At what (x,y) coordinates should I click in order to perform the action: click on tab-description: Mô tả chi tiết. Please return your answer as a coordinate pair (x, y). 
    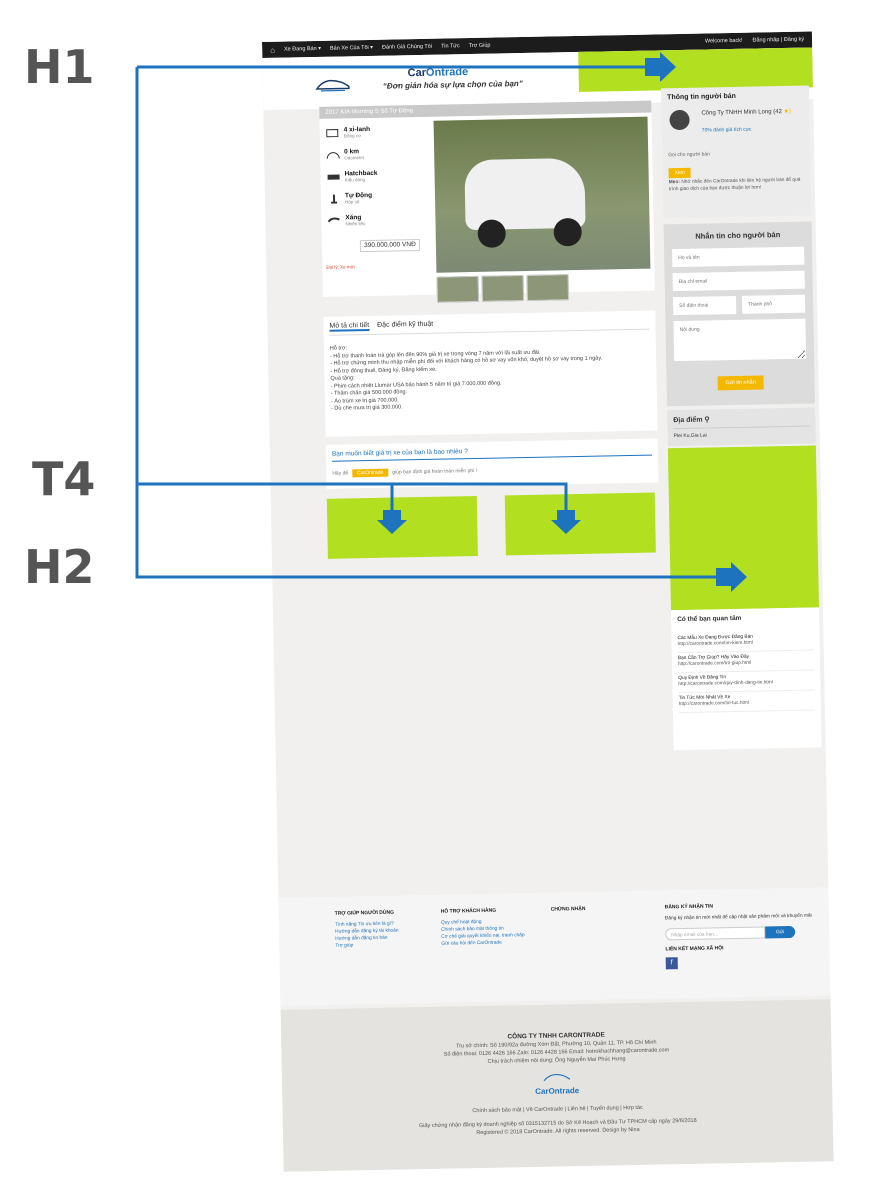
    Looking at the image, I should click on (349, 326).